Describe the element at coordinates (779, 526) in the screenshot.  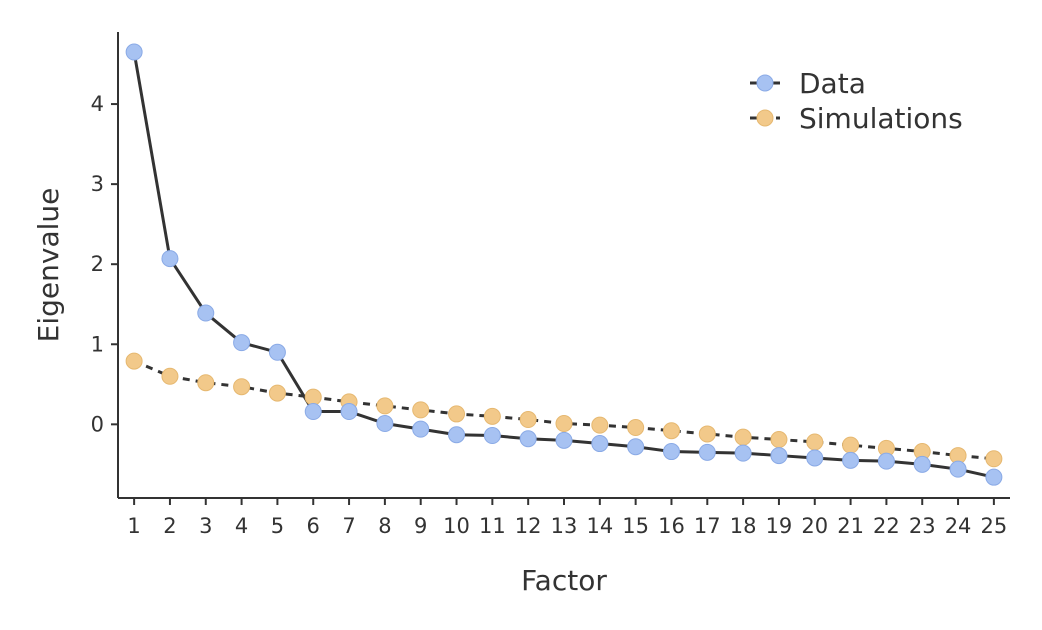
I see `x-tick-label: 19` at that location.